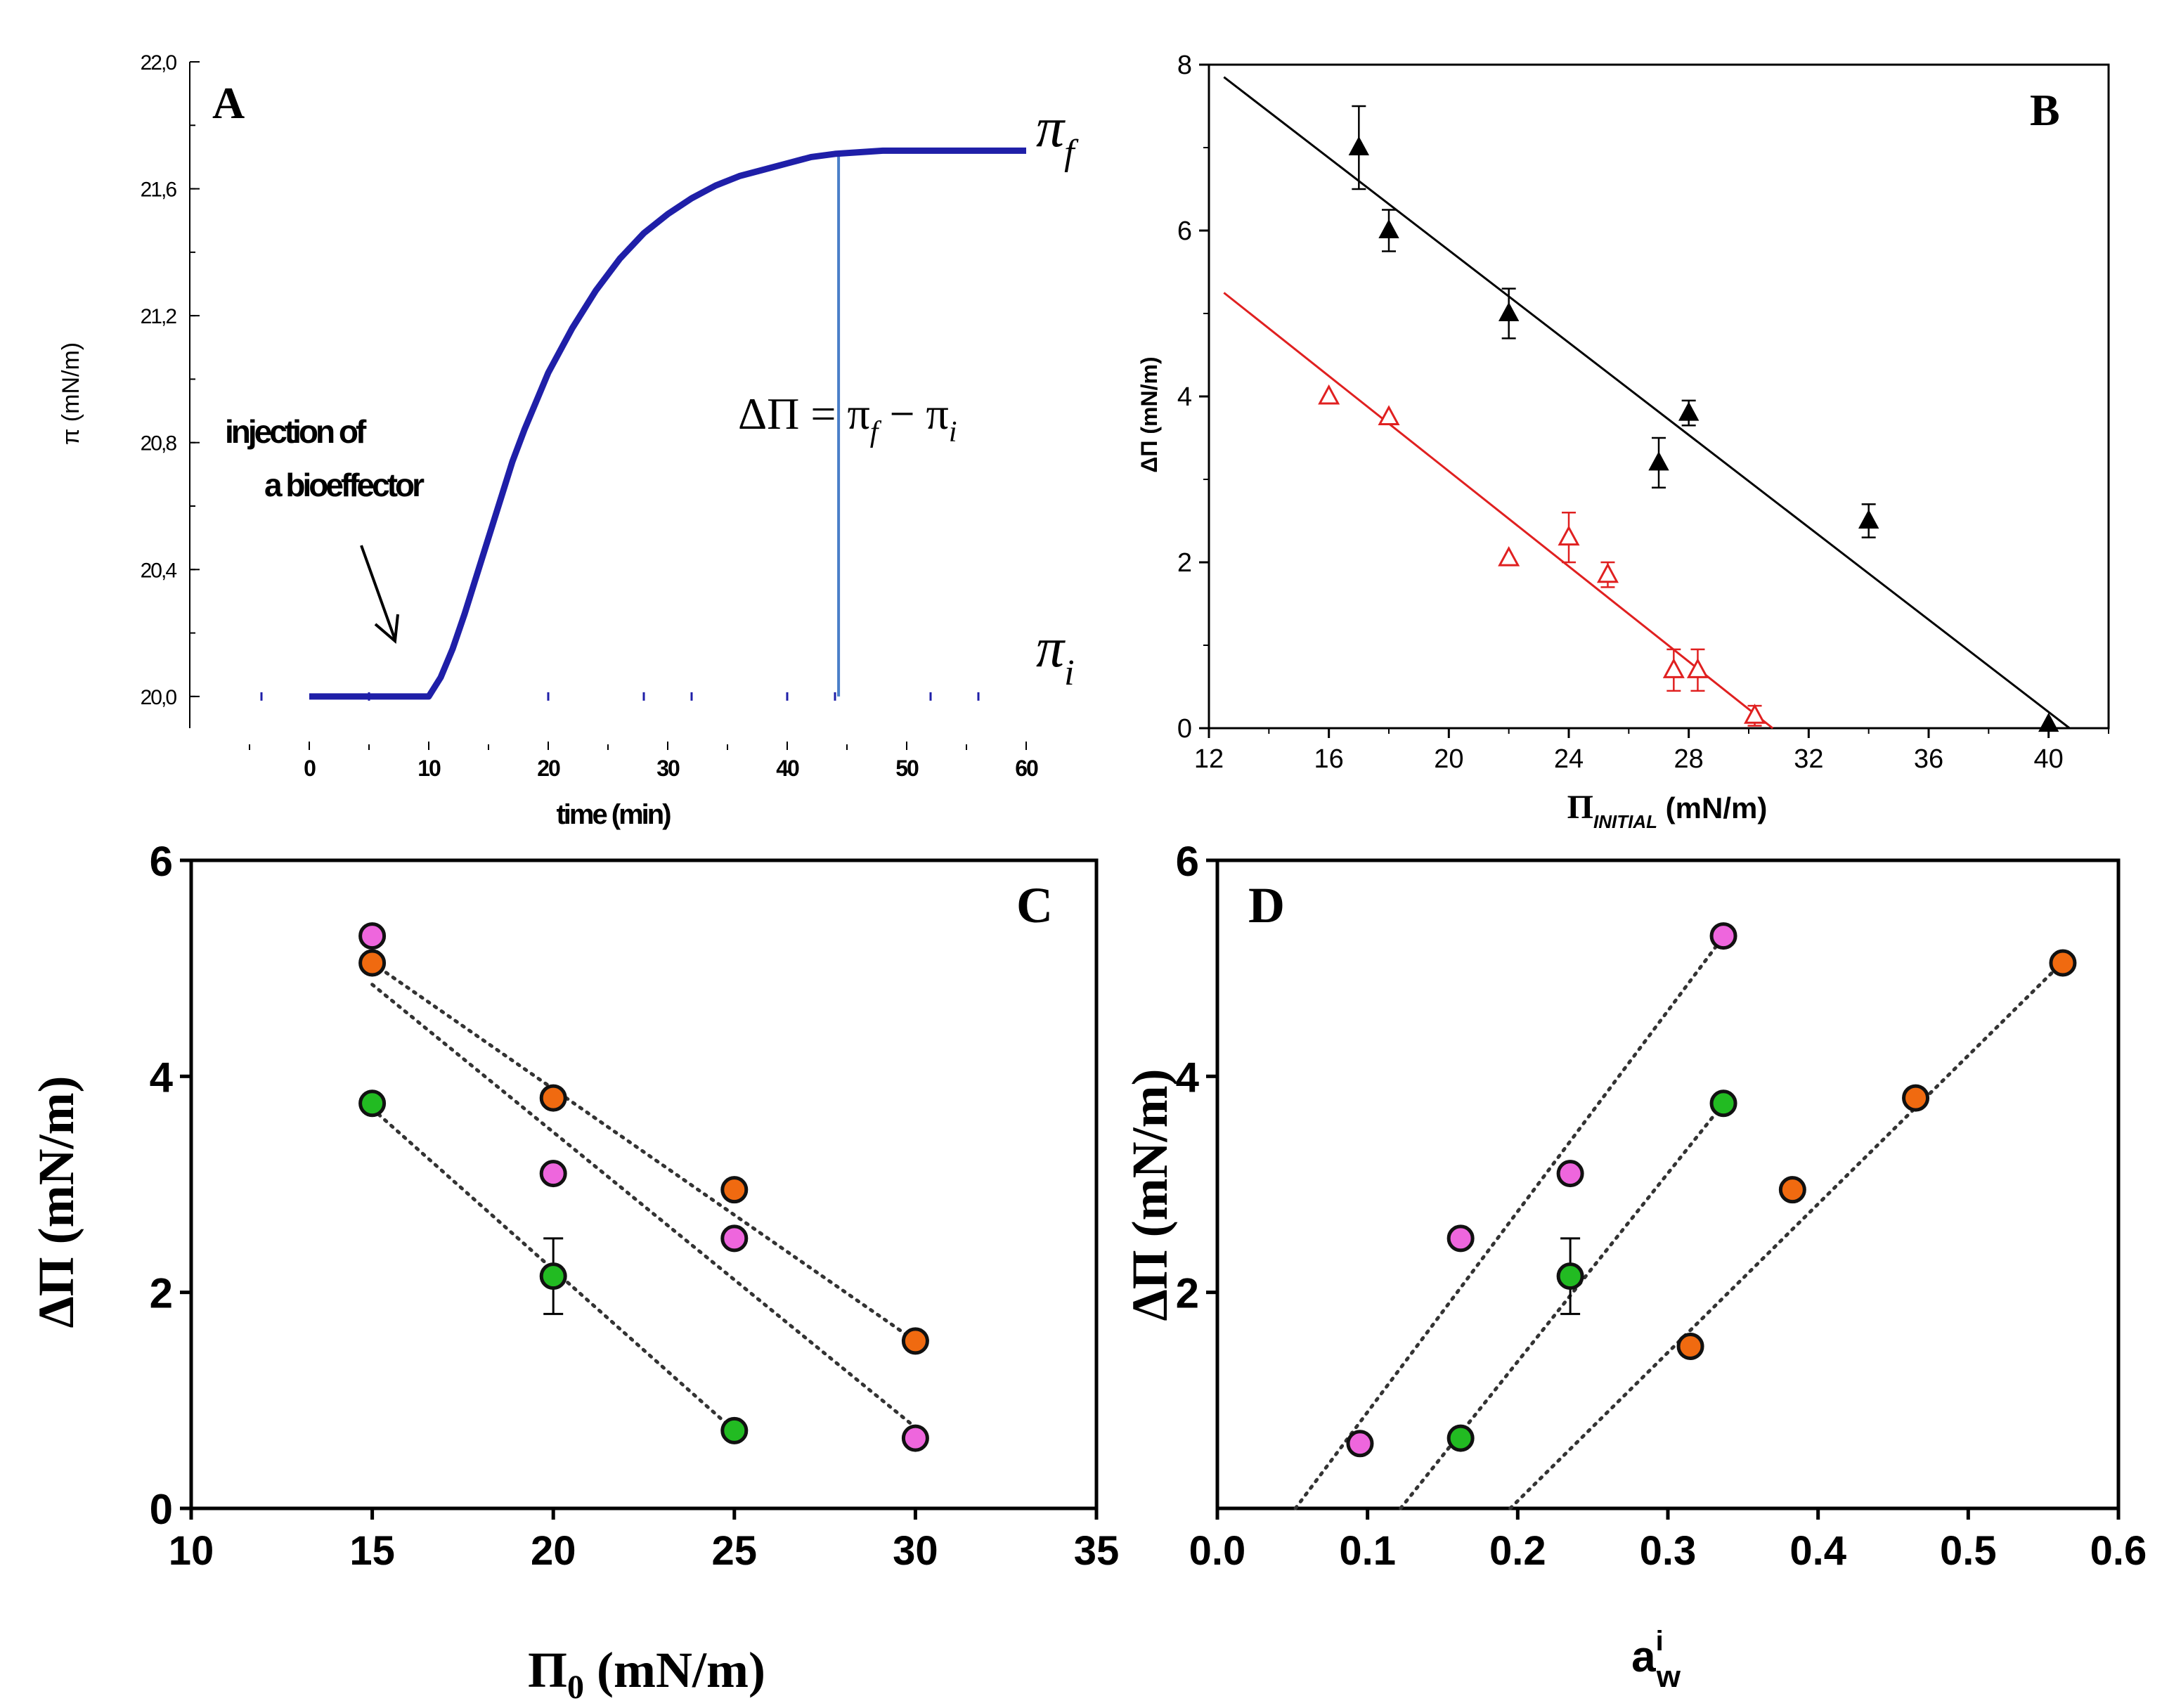 The image size is (2162, 1708). Describe the element at coordinates (159, 443) in the screenshot. I see `panel-a-y-tick-label: 20,8` at that location.